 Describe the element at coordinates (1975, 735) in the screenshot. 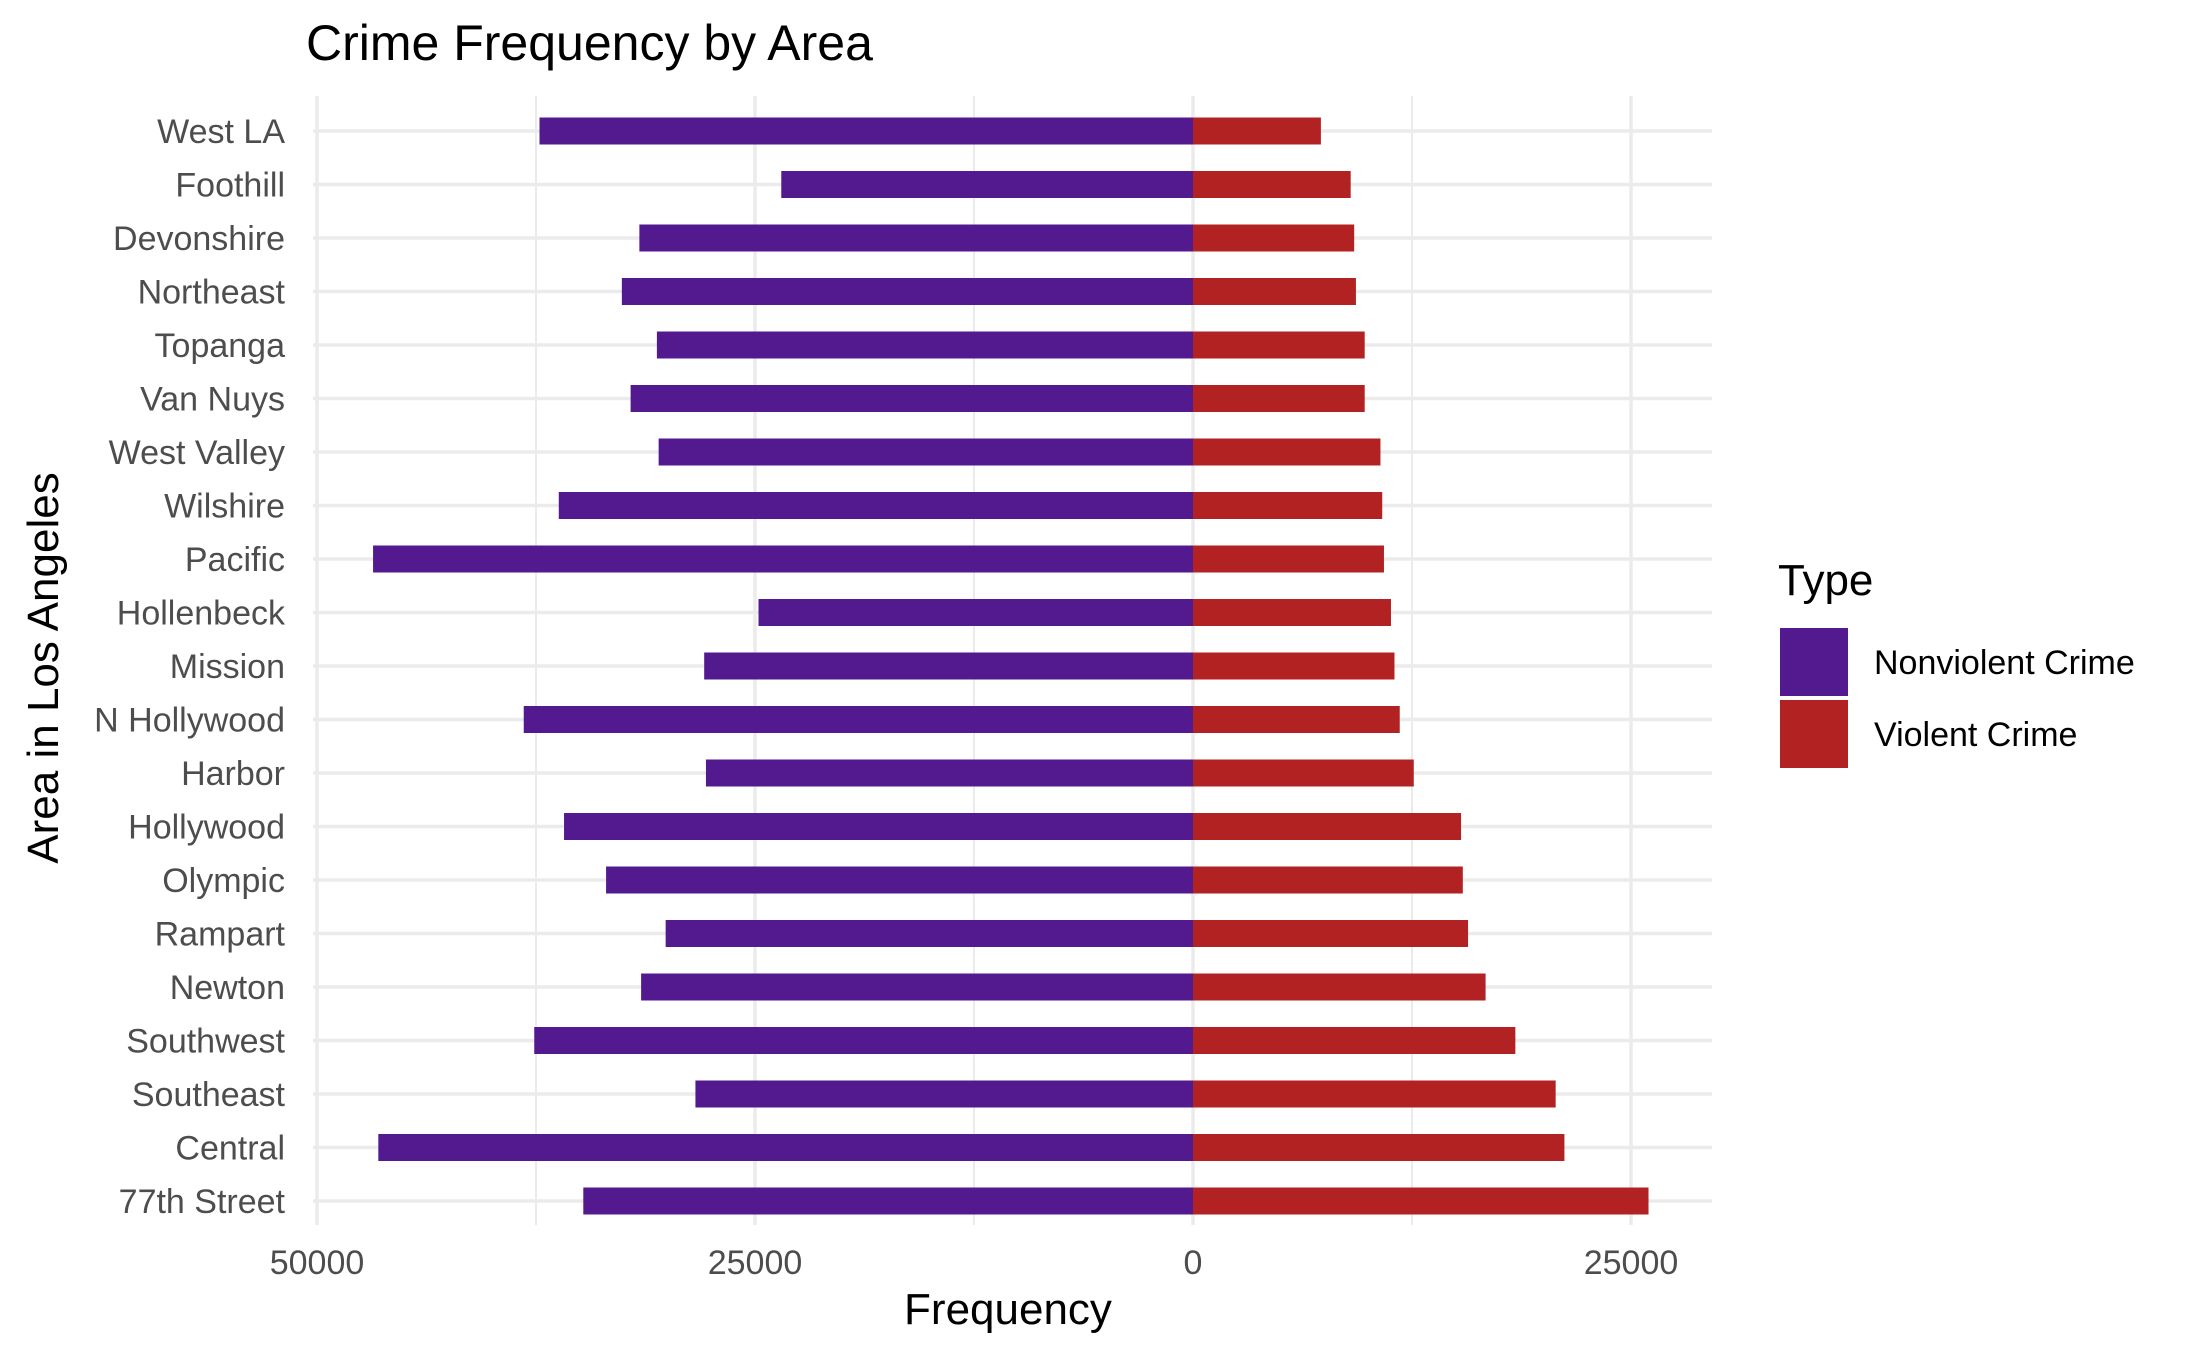

I see `legend-label-violent: Violent Crime` at that location.